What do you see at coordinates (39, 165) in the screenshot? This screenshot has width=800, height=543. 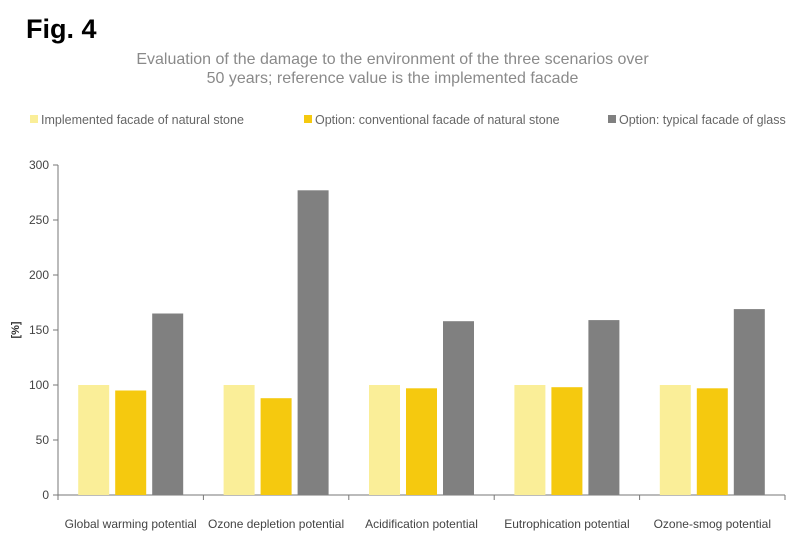 I see `y-tick-label: 300` at bounding box center [39, 165].